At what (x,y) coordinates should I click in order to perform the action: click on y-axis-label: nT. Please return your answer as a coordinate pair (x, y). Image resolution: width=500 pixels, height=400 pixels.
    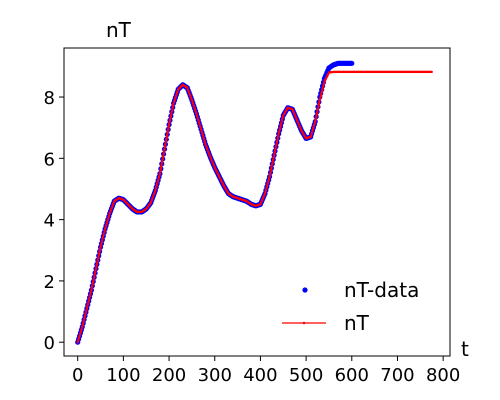
    Looking at the image, I should click on (119, 30).